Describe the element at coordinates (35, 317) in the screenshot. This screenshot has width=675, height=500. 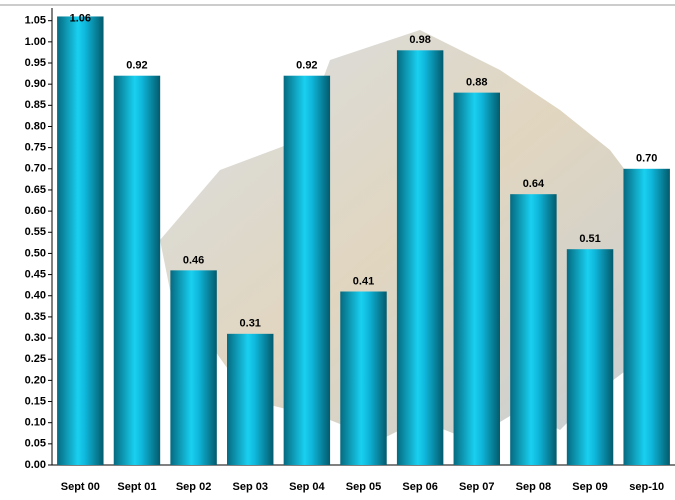
I see `y-tick-label: 0.35` at that location.